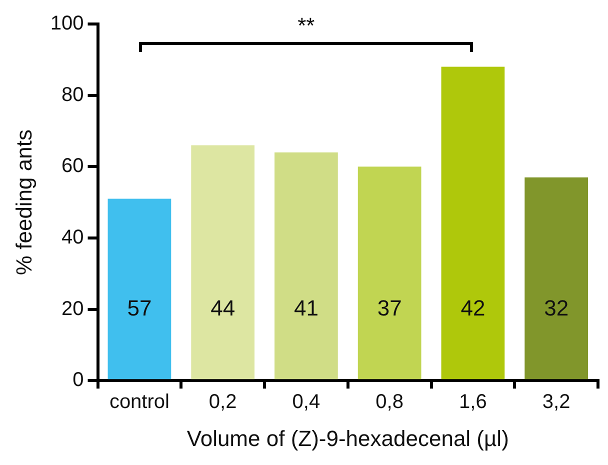 The height and width of the screenshot is (465, 608). I want to click on y-tick-label: 20, so click(73, 309).